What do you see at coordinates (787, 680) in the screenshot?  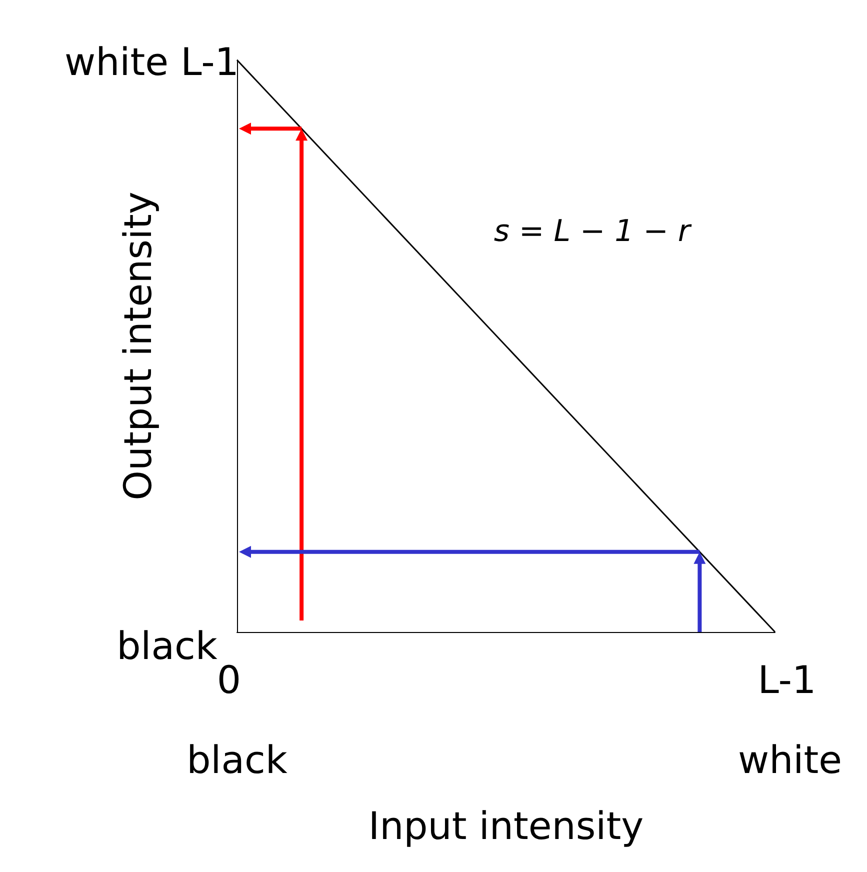 I see `text: L-1` at bounding box center [787, 680].